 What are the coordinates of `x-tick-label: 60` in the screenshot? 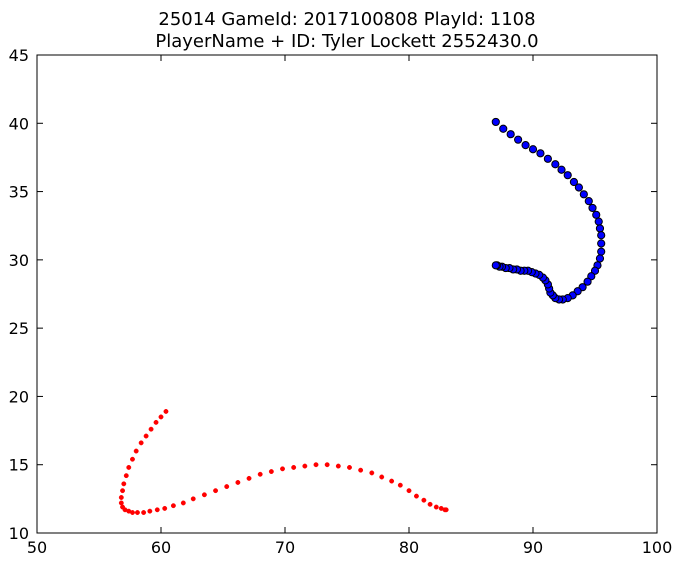 It's located at (161, 547).